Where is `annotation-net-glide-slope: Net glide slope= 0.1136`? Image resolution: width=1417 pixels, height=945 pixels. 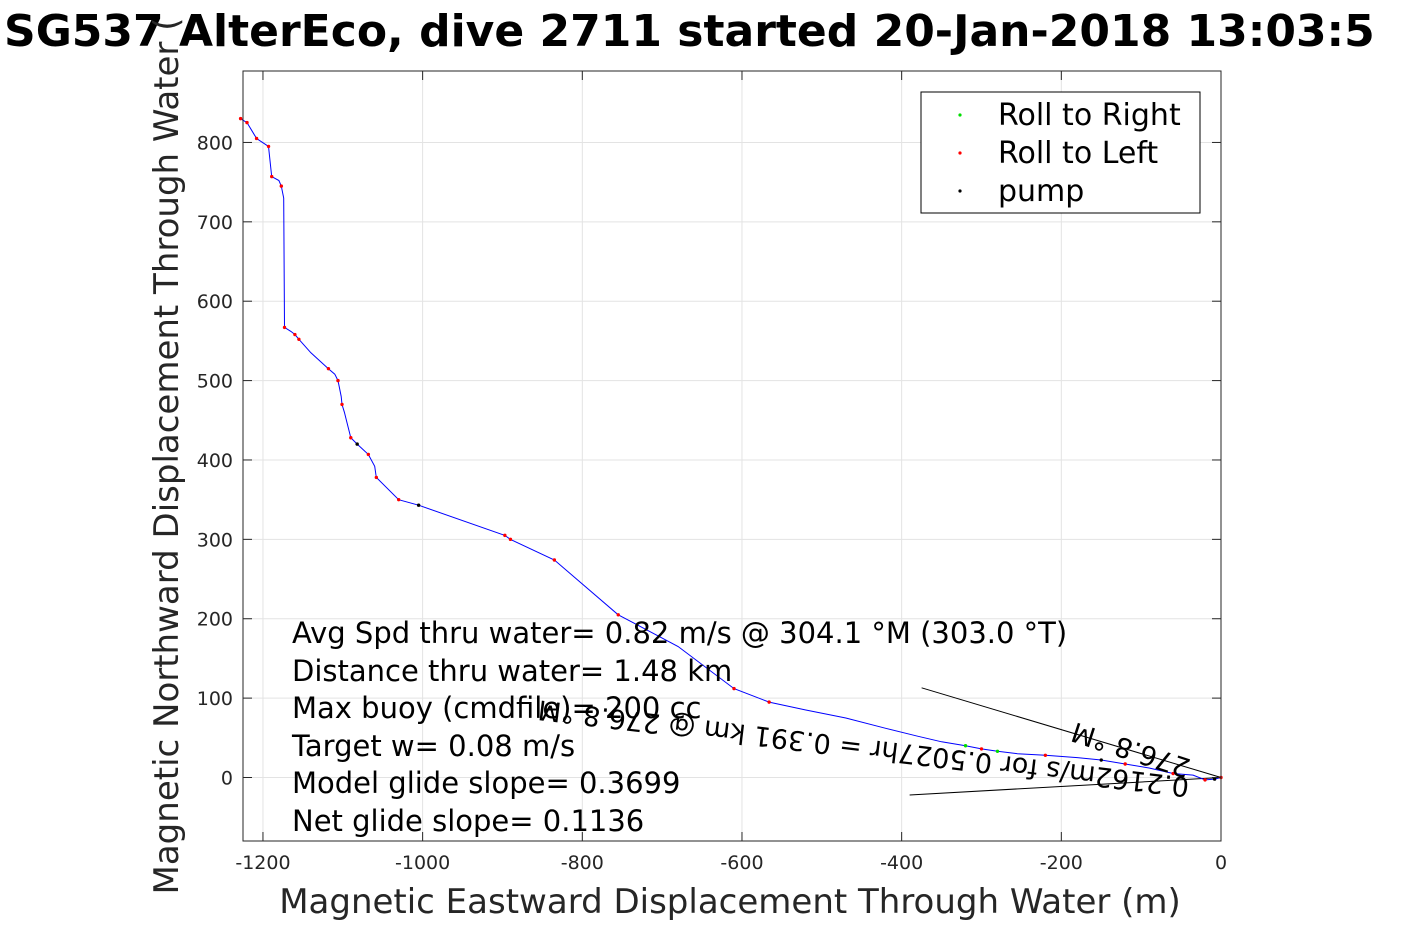 annotation-net-glide-slope: Net glide slope= 0.1136 is located at coordinates (468, 821).